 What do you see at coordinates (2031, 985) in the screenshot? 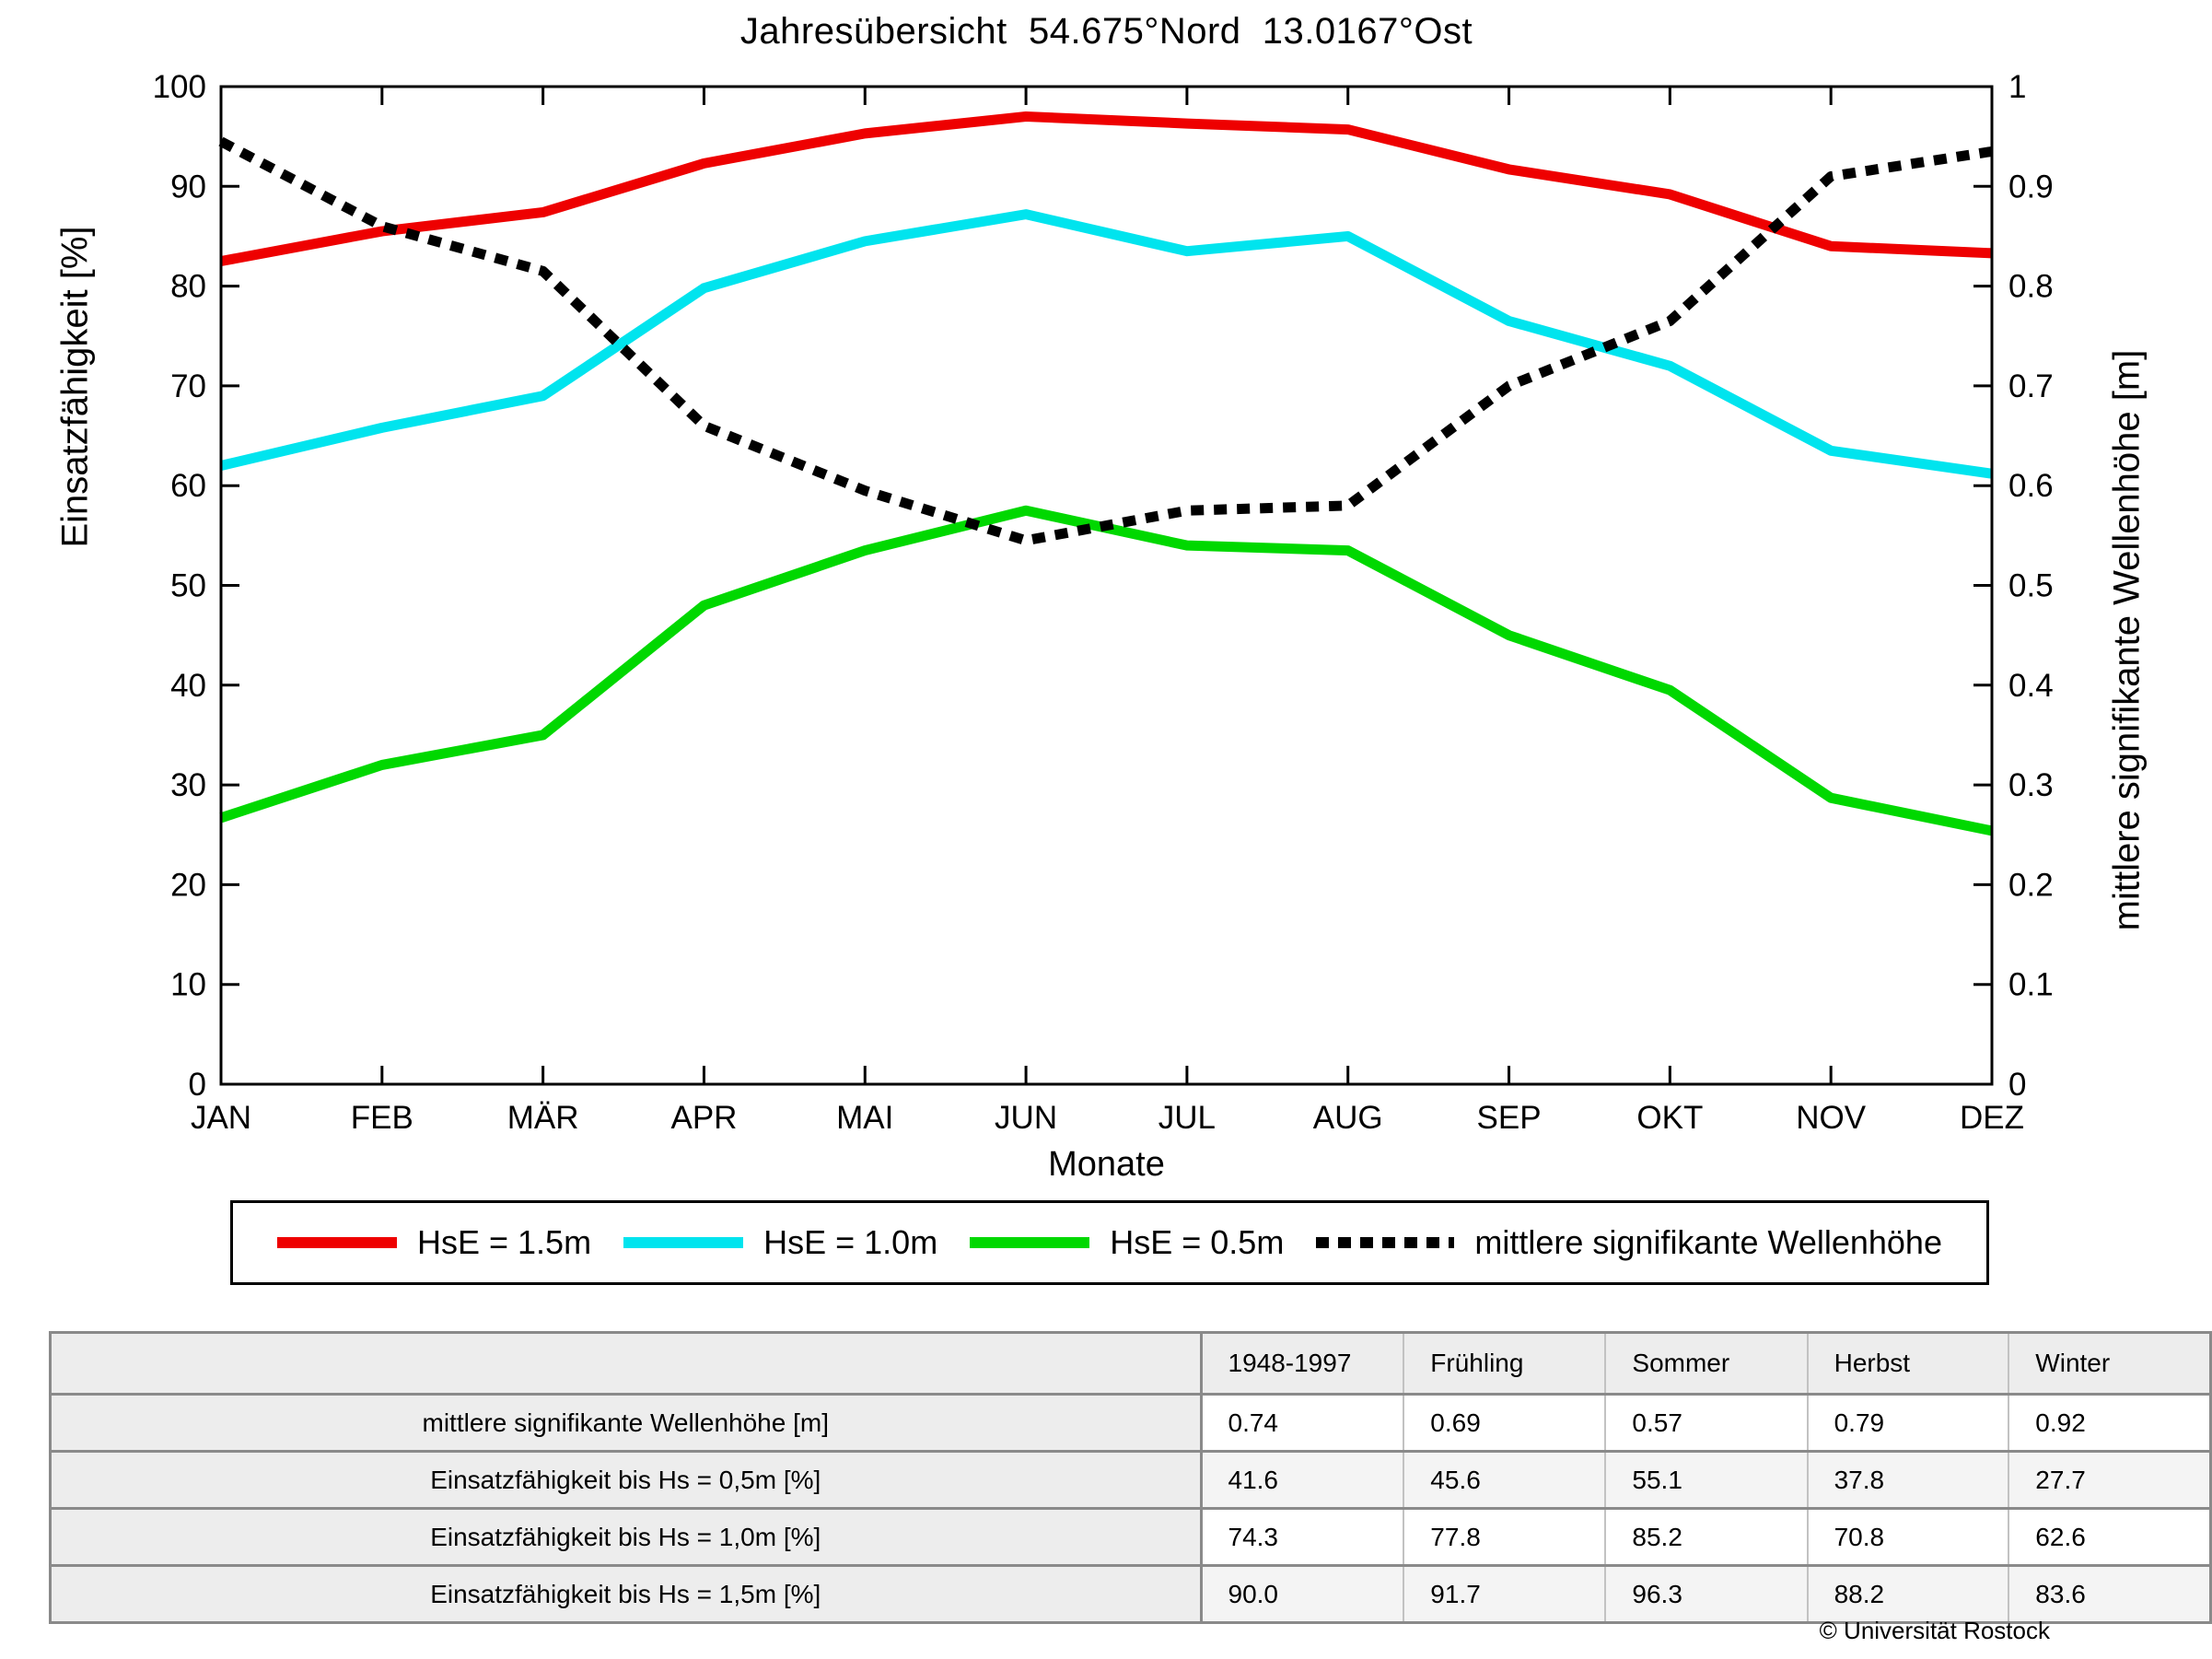
I see `right-axis-tick-label: 0.1` at bounding box center [2031, 985].